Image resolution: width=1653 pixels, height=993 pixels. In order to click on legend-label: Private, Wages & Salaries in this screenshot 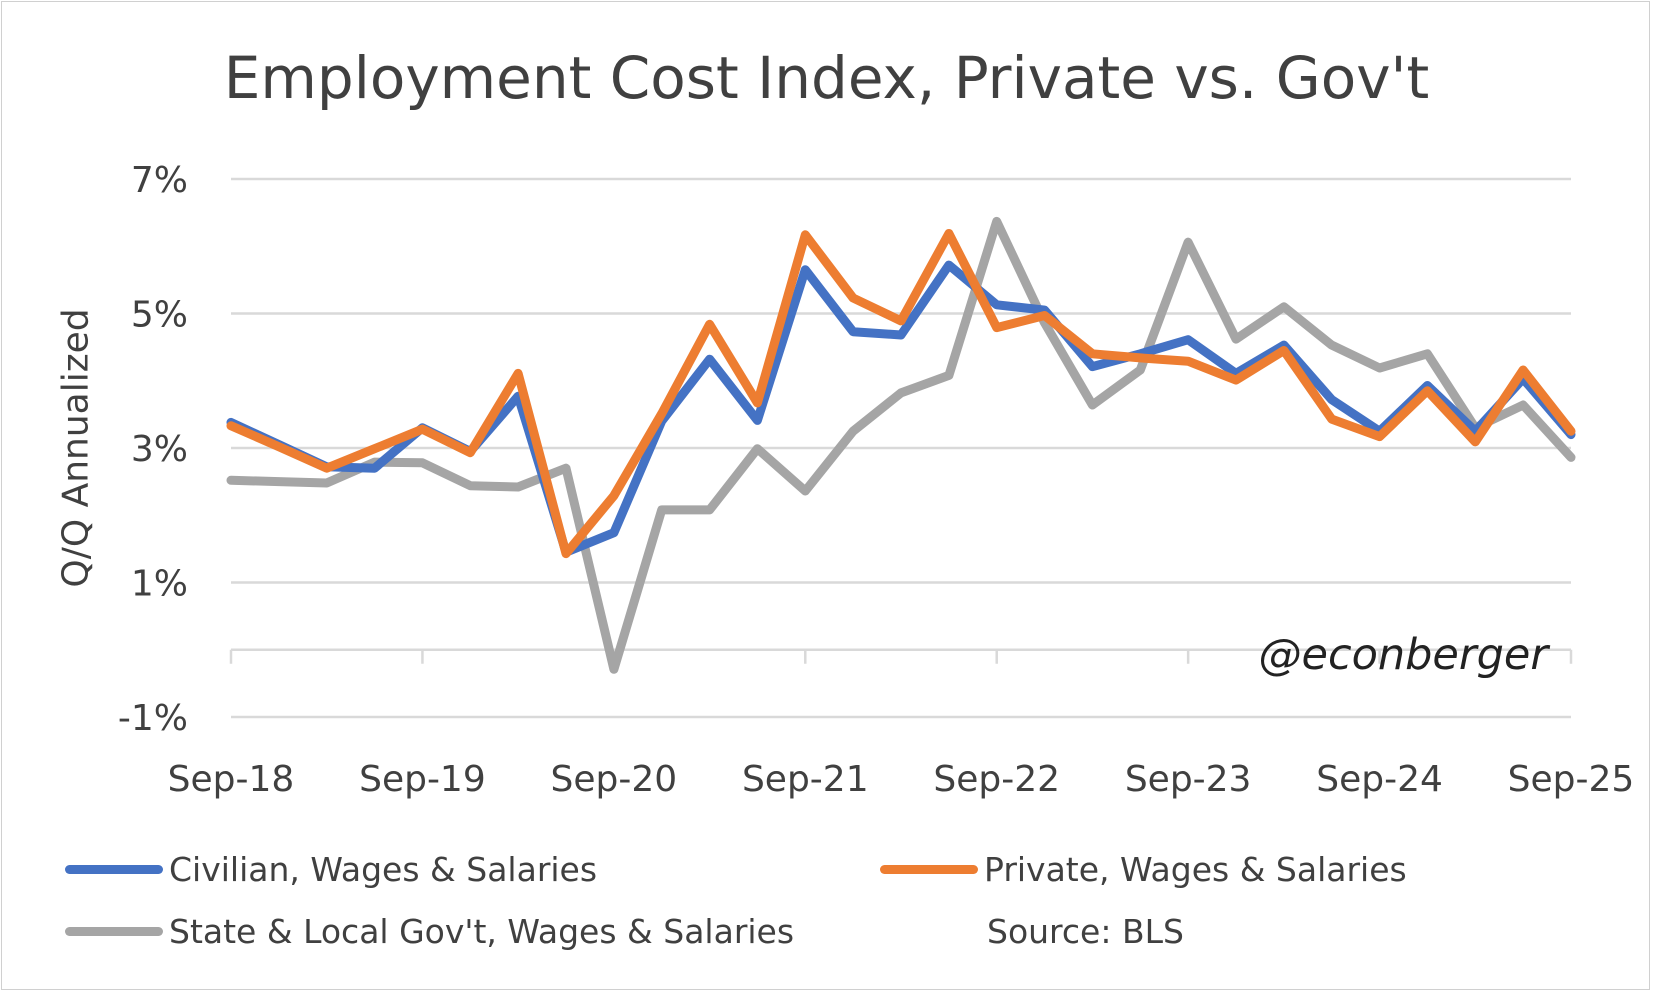, I will do `click(1195, 869)`.